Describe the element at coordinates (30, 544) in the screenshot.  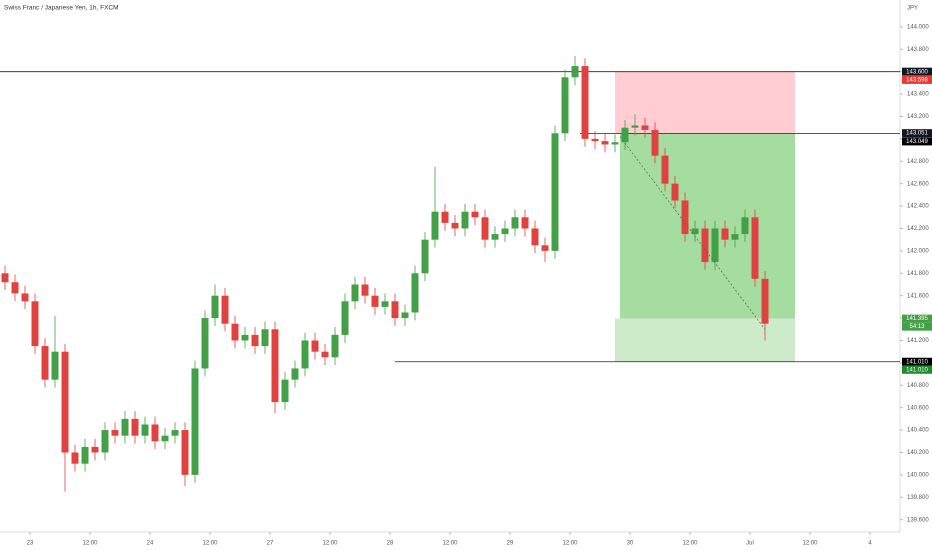
I see `x-tick-label: 23` at that location.